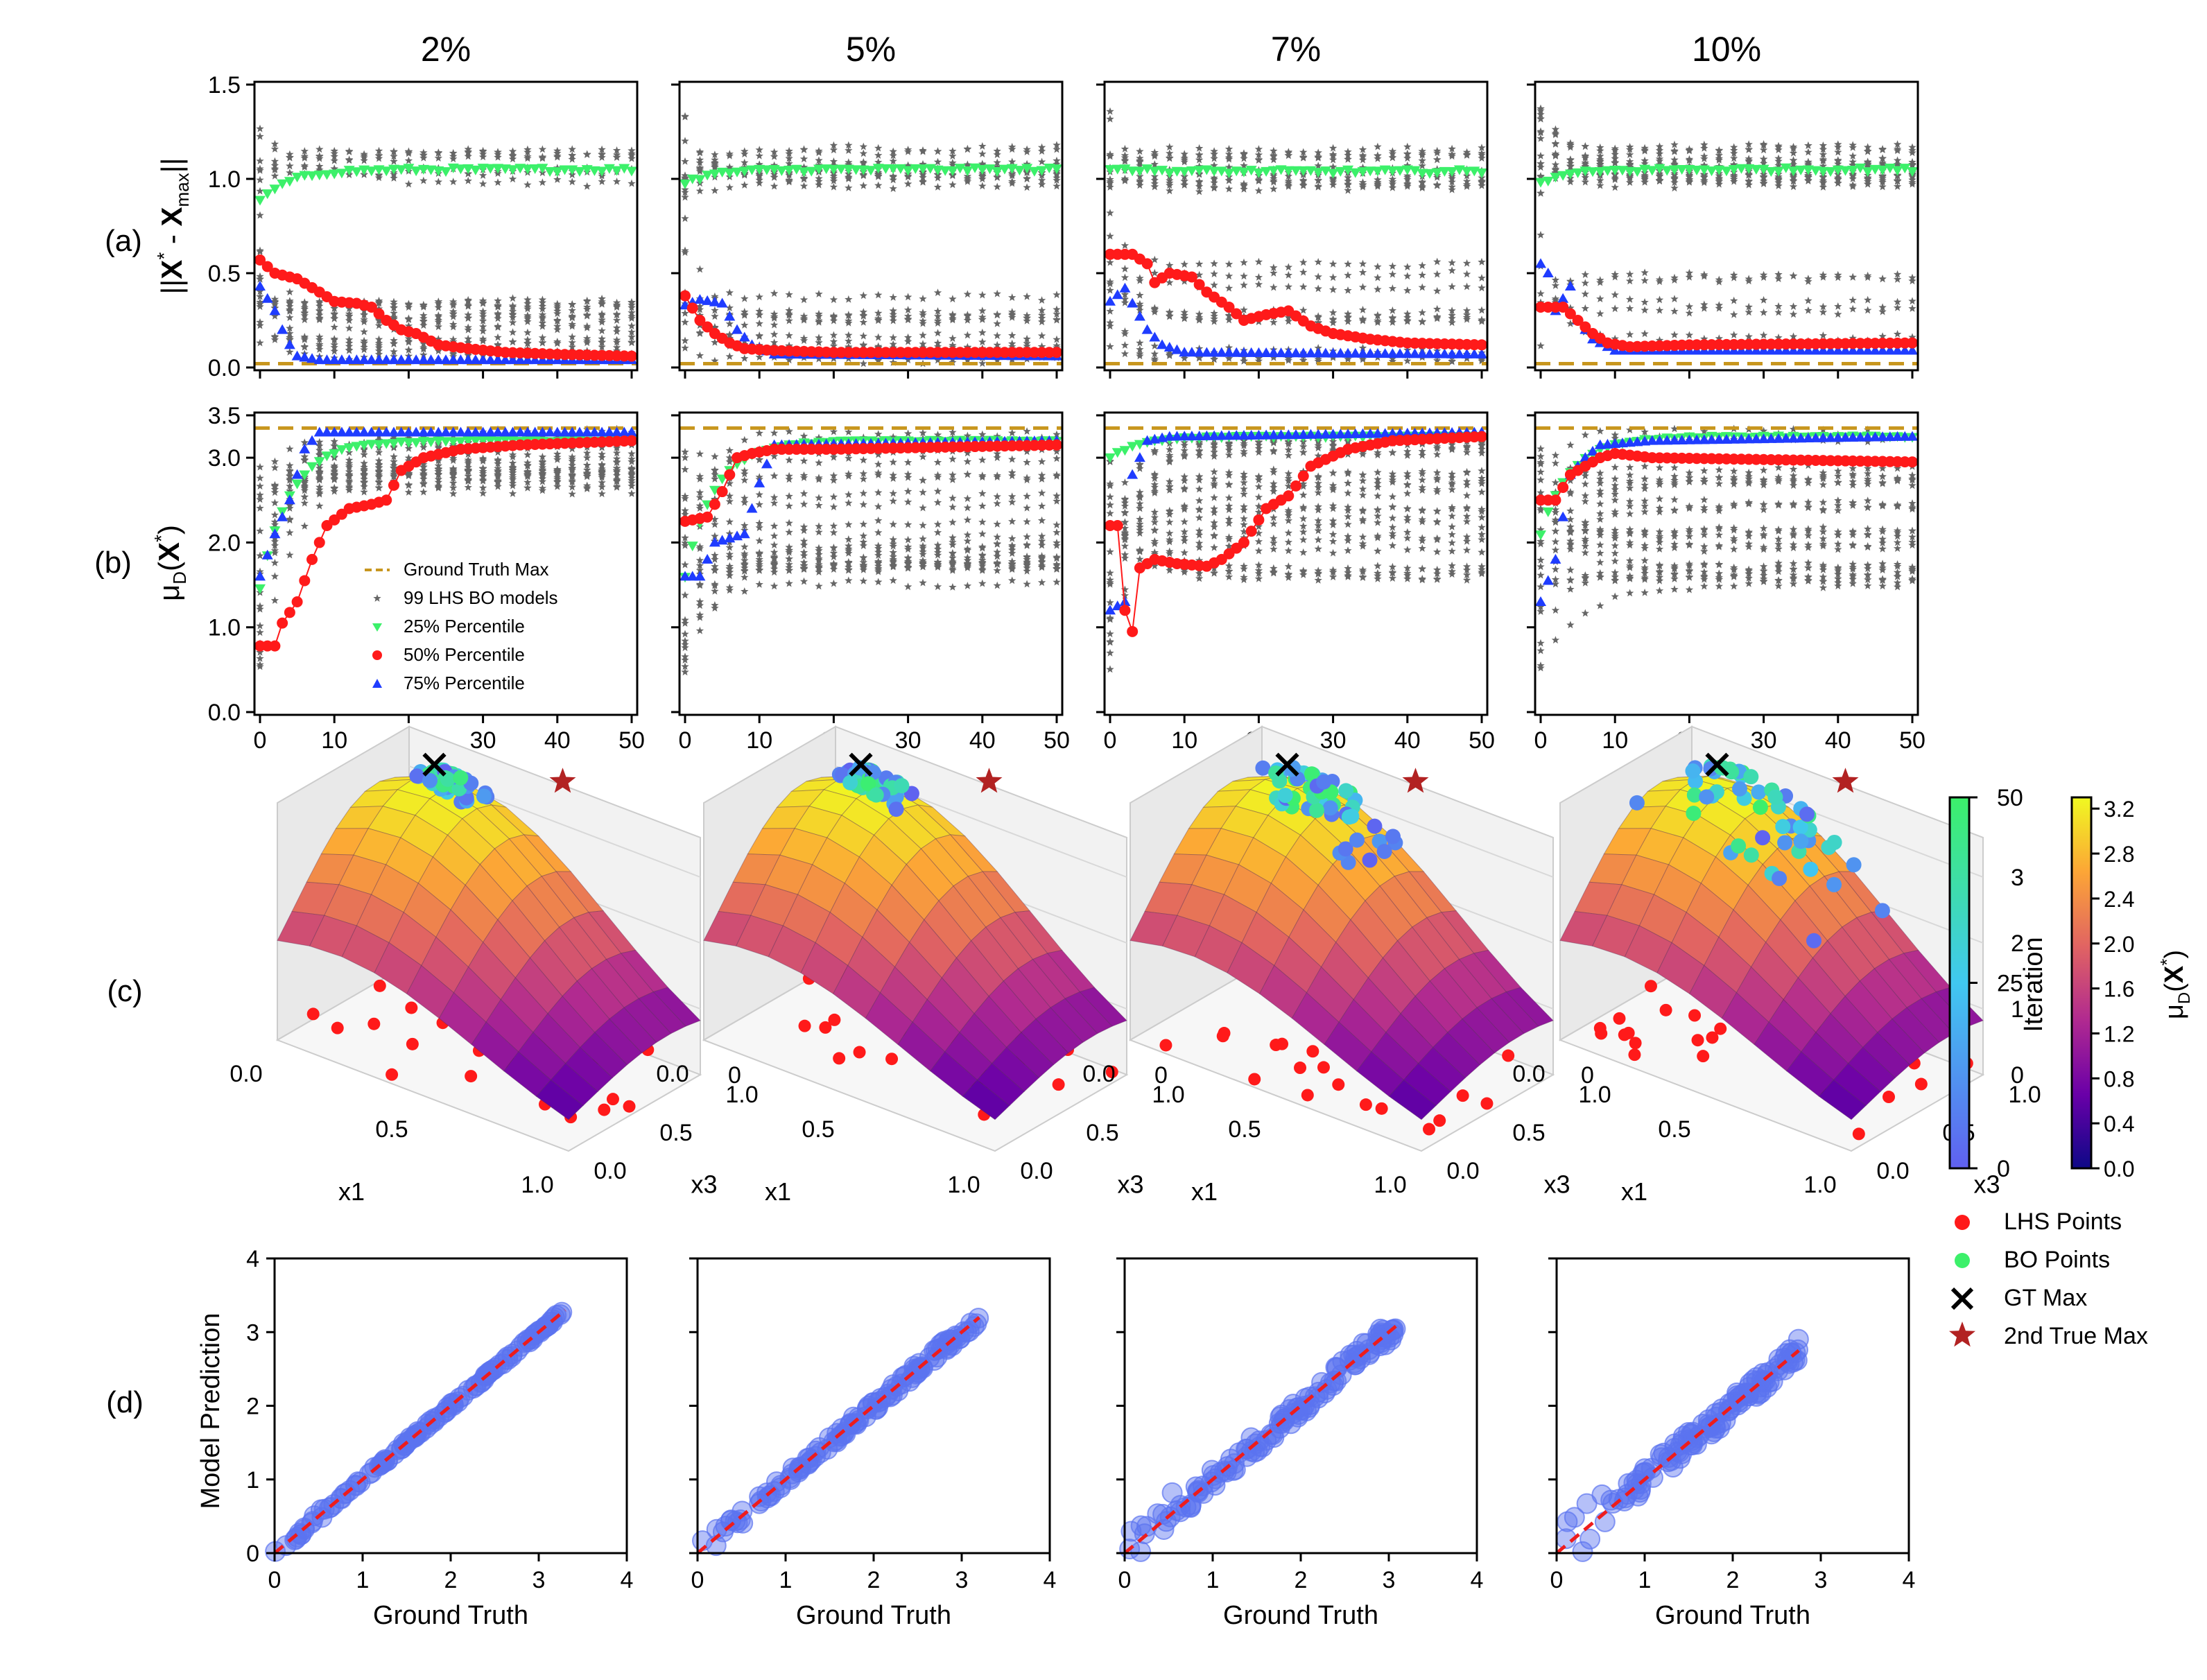 This screenshot has height=1680, width=2207. What do you see at coordinates (1296, 226) in the screenshot?
I see `panel-frame` at bounding box center [1296, 226].